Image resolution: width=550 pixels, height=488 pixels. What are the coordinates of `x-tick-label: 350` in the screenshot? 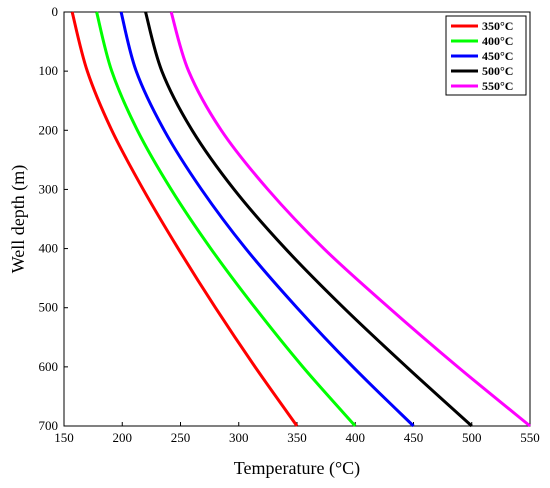 It's located at (297, 437).